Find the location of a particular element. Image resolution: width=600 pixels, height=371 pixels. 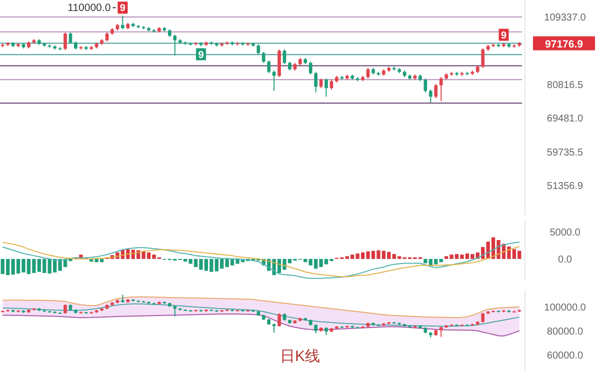

ref-line-label: 97176.9 is located at coordinates (564, 44).